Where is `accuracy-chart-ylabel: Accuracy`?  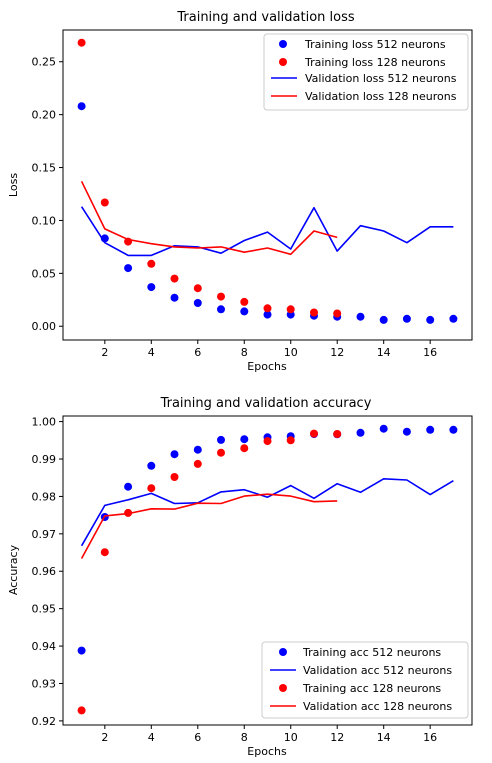
accuracy-chart-ylabel: Accuracy is located at coordinates (13, 569).